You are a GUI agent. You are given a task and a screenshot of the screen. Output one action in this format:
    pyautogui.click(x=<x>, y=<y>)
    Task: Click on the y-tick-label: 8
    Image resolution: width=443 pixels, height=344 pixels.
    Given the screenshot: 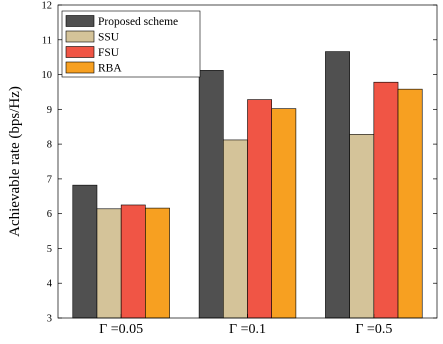 What is the action you would take?
    pyautogui.click(x=49, y=145)
    